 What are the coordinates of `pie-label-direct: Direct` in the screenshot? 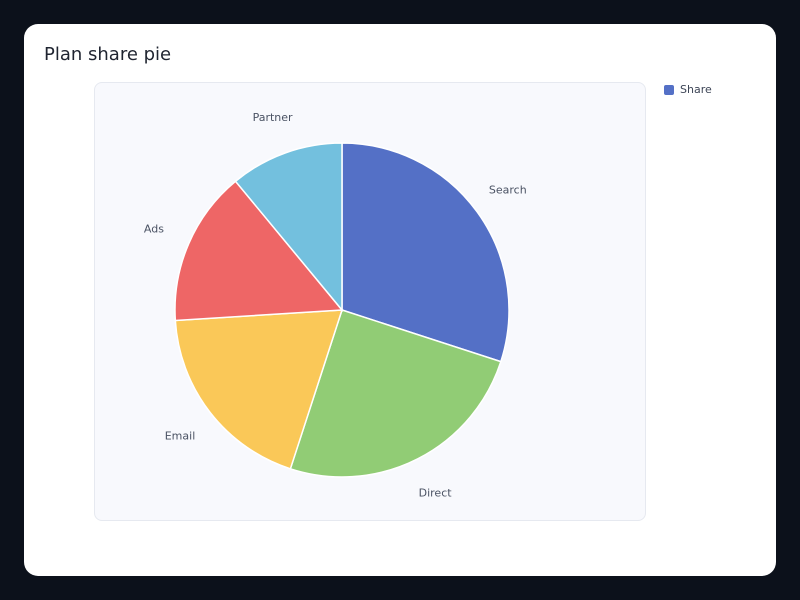 It's located at (436, 493).